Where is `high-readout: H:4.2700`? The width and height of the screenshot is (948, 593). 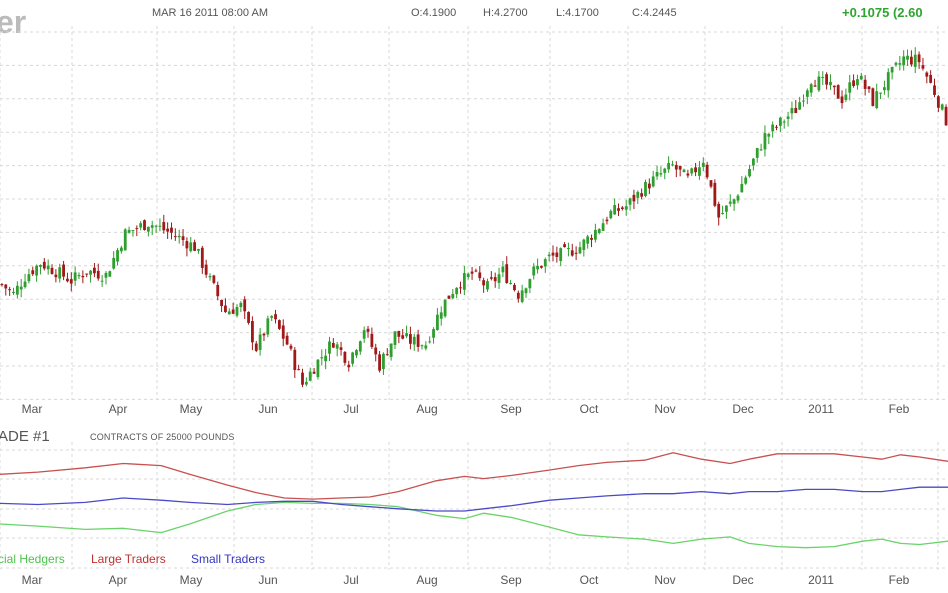
high-readout: H:4.2700 is located at coordinates (505, 13).